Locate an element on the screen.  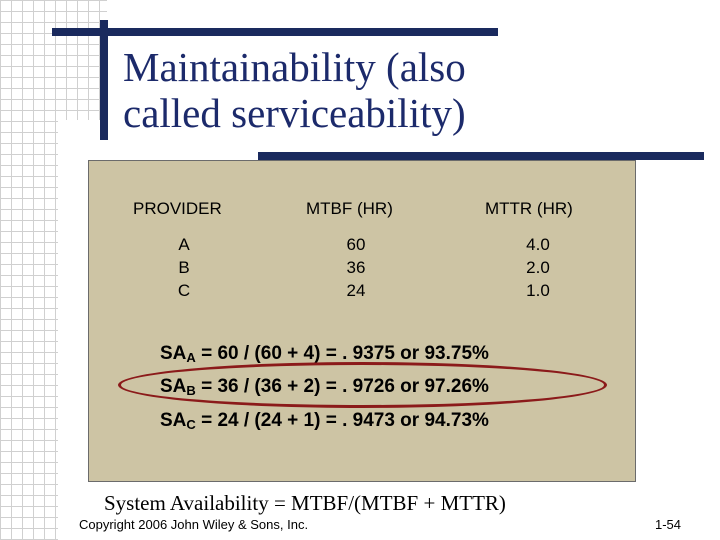
provider-a: A is located at coordinates (184, 244).